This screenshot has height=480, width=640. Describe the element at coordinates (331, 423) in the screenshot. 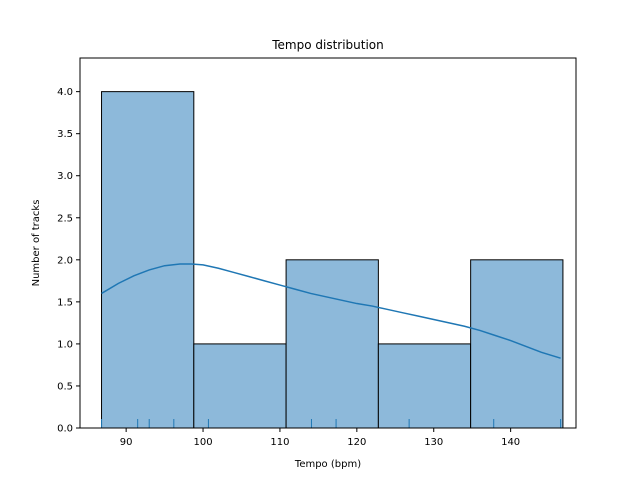

I see `rug-group` at that location.